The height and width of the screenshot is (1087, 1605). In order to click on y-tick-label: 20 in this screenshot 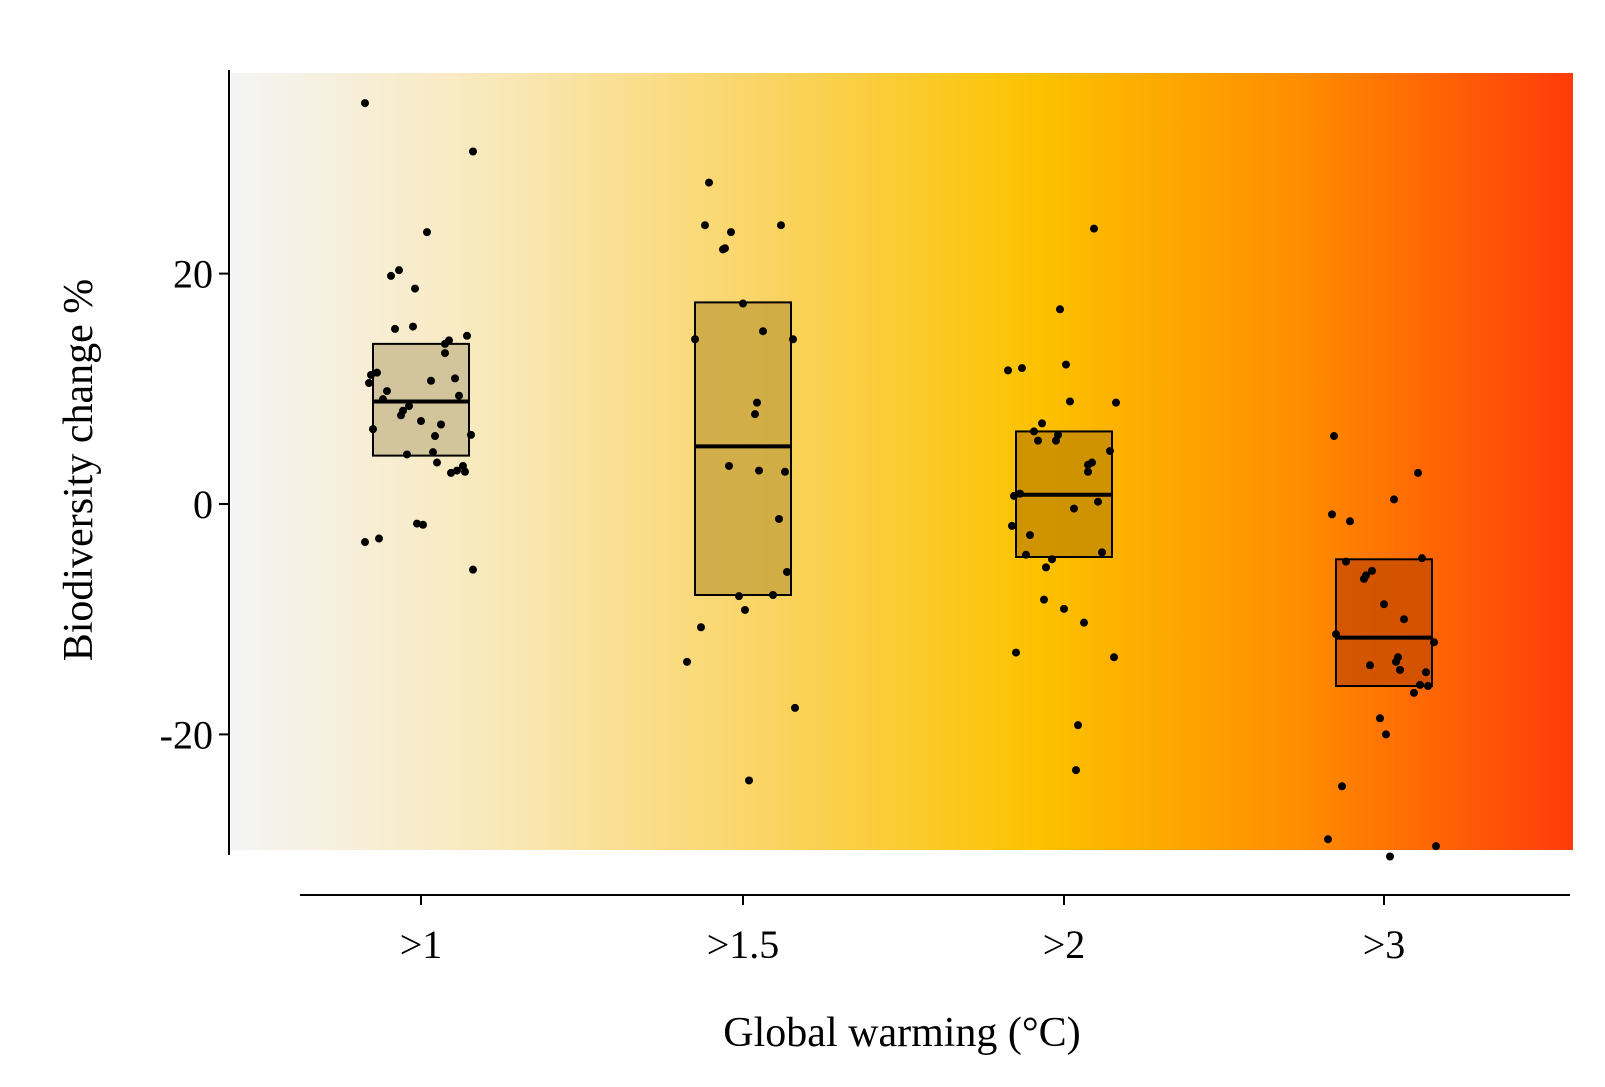, I will do `click(193, 274)`.